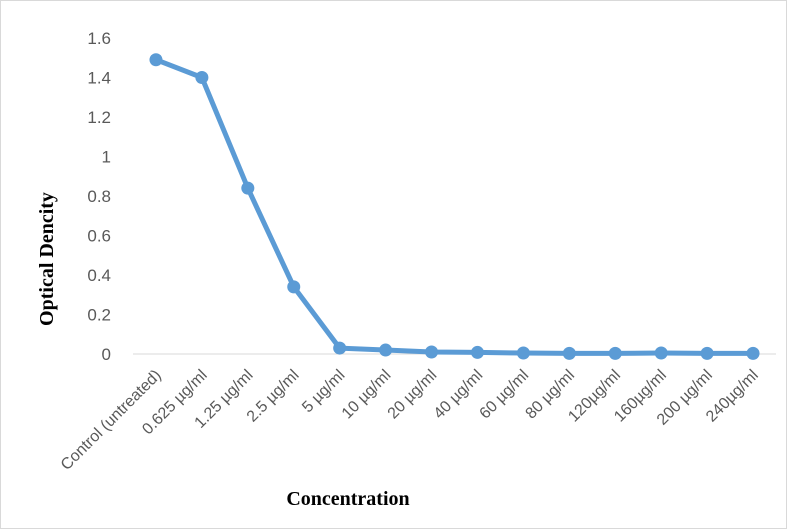 The height and width of the screenshot is (529, 787). I want to click on x-axis-title: Concentration, so click(347, 499).